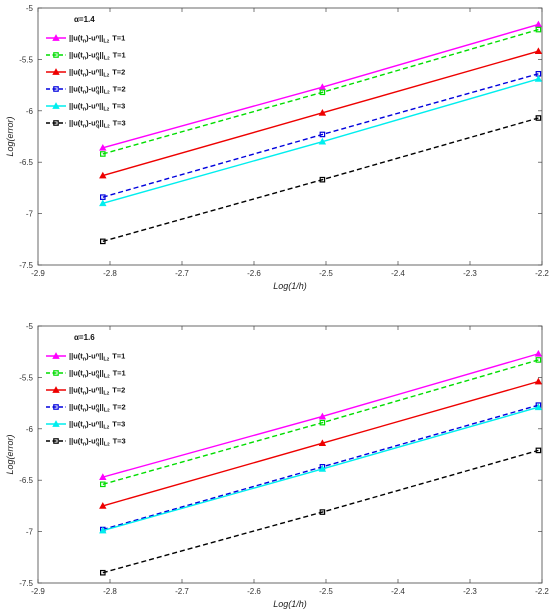 This screenshot has height=615, width=550. I want to click on y-tick-label: -6, so click(30, 429).